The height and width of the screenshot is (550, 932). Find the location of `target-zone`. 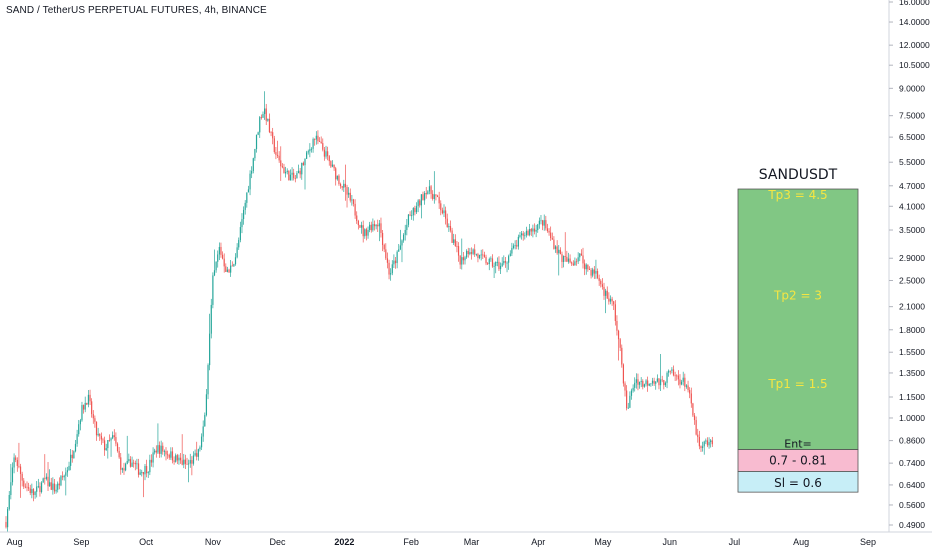

target-zone is located at coordinates (798, 319).